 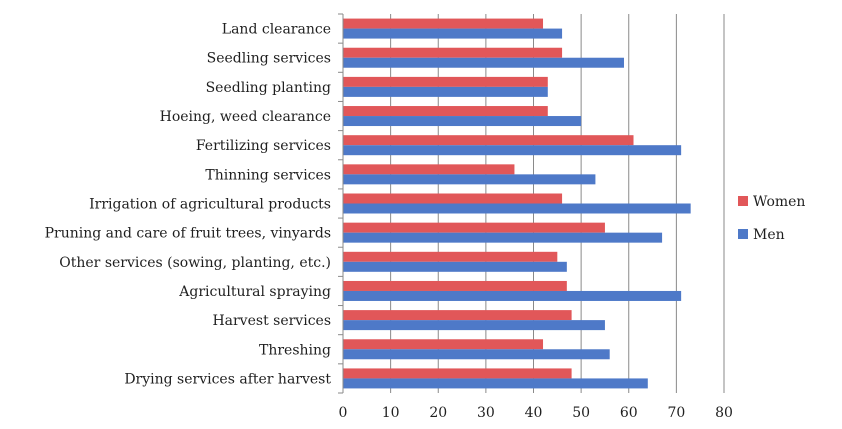 I want to click on x-tick-label-40: 40, so click(x=534, y=413).